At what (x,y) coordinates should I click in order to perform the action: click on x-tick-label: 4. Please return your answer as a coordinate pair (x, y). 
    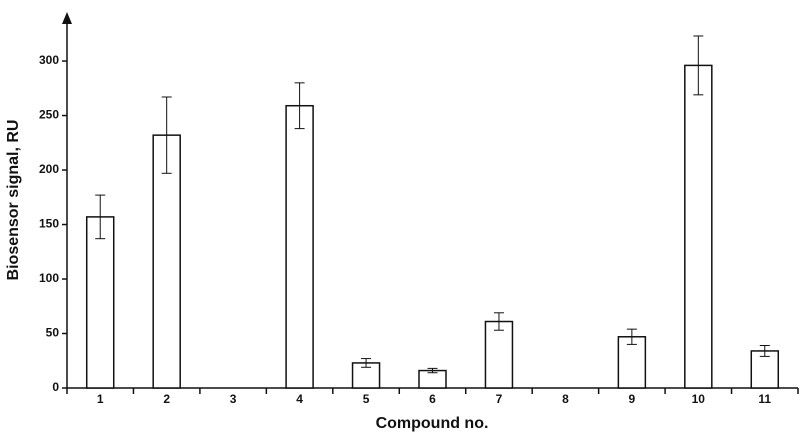
    Looking at the image, I should click on (299, 399).